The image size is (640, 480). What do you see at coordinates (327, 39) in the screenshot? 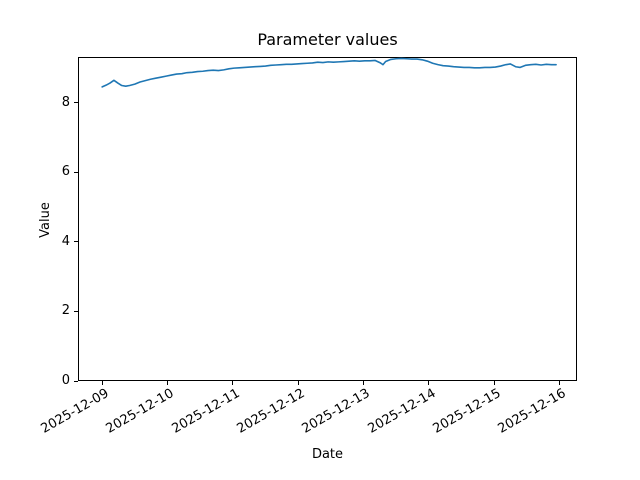
I see `chart-title: Parameter values` at bounding box center [327, 39].